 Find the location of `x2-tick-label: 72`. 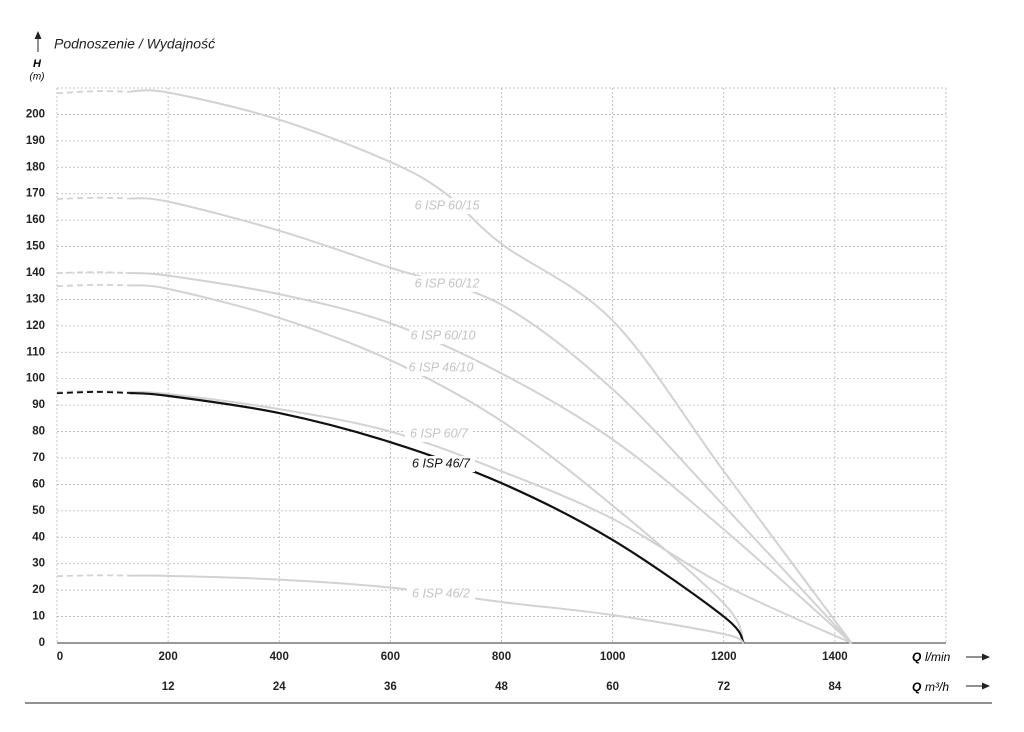

x2-tick-label: 72 is located at coordinates (723, 687).